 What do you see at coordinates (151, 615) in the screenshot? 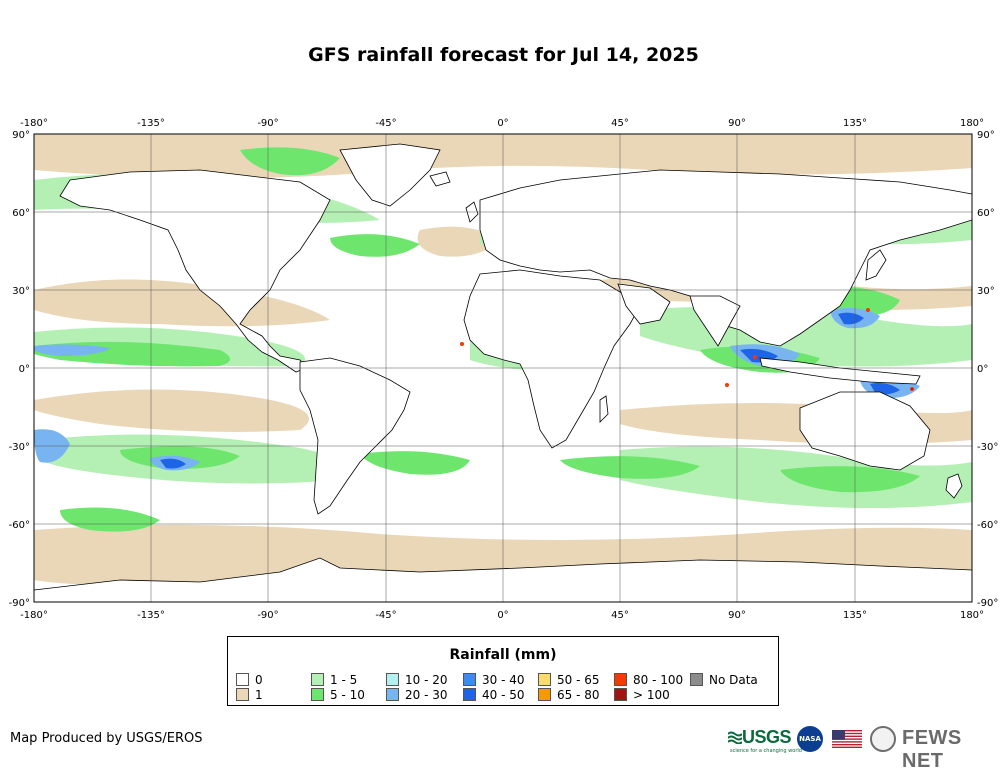
I see `bottom-tick: -135°` at bounding box center [151, 615].